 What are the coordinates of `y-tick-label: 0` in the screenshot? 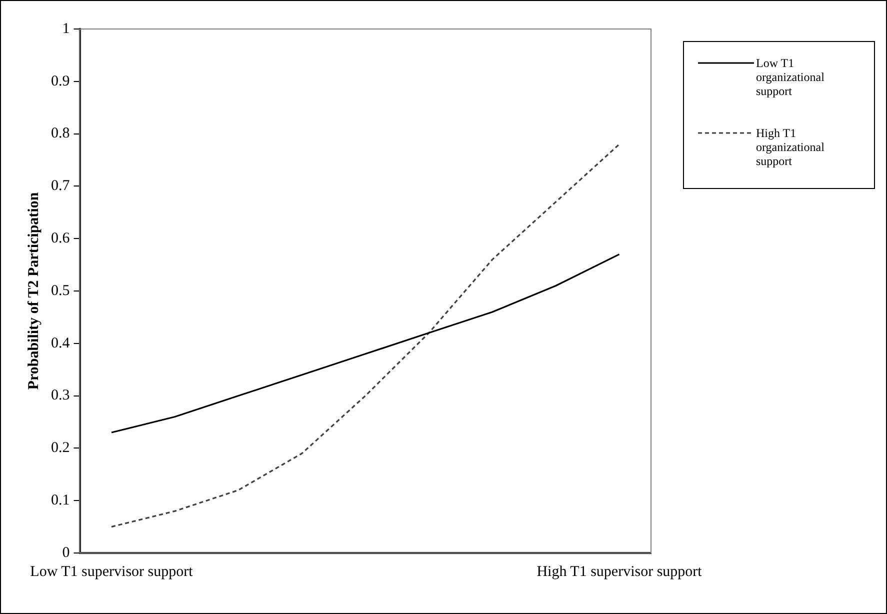 It's located at (66, 552).